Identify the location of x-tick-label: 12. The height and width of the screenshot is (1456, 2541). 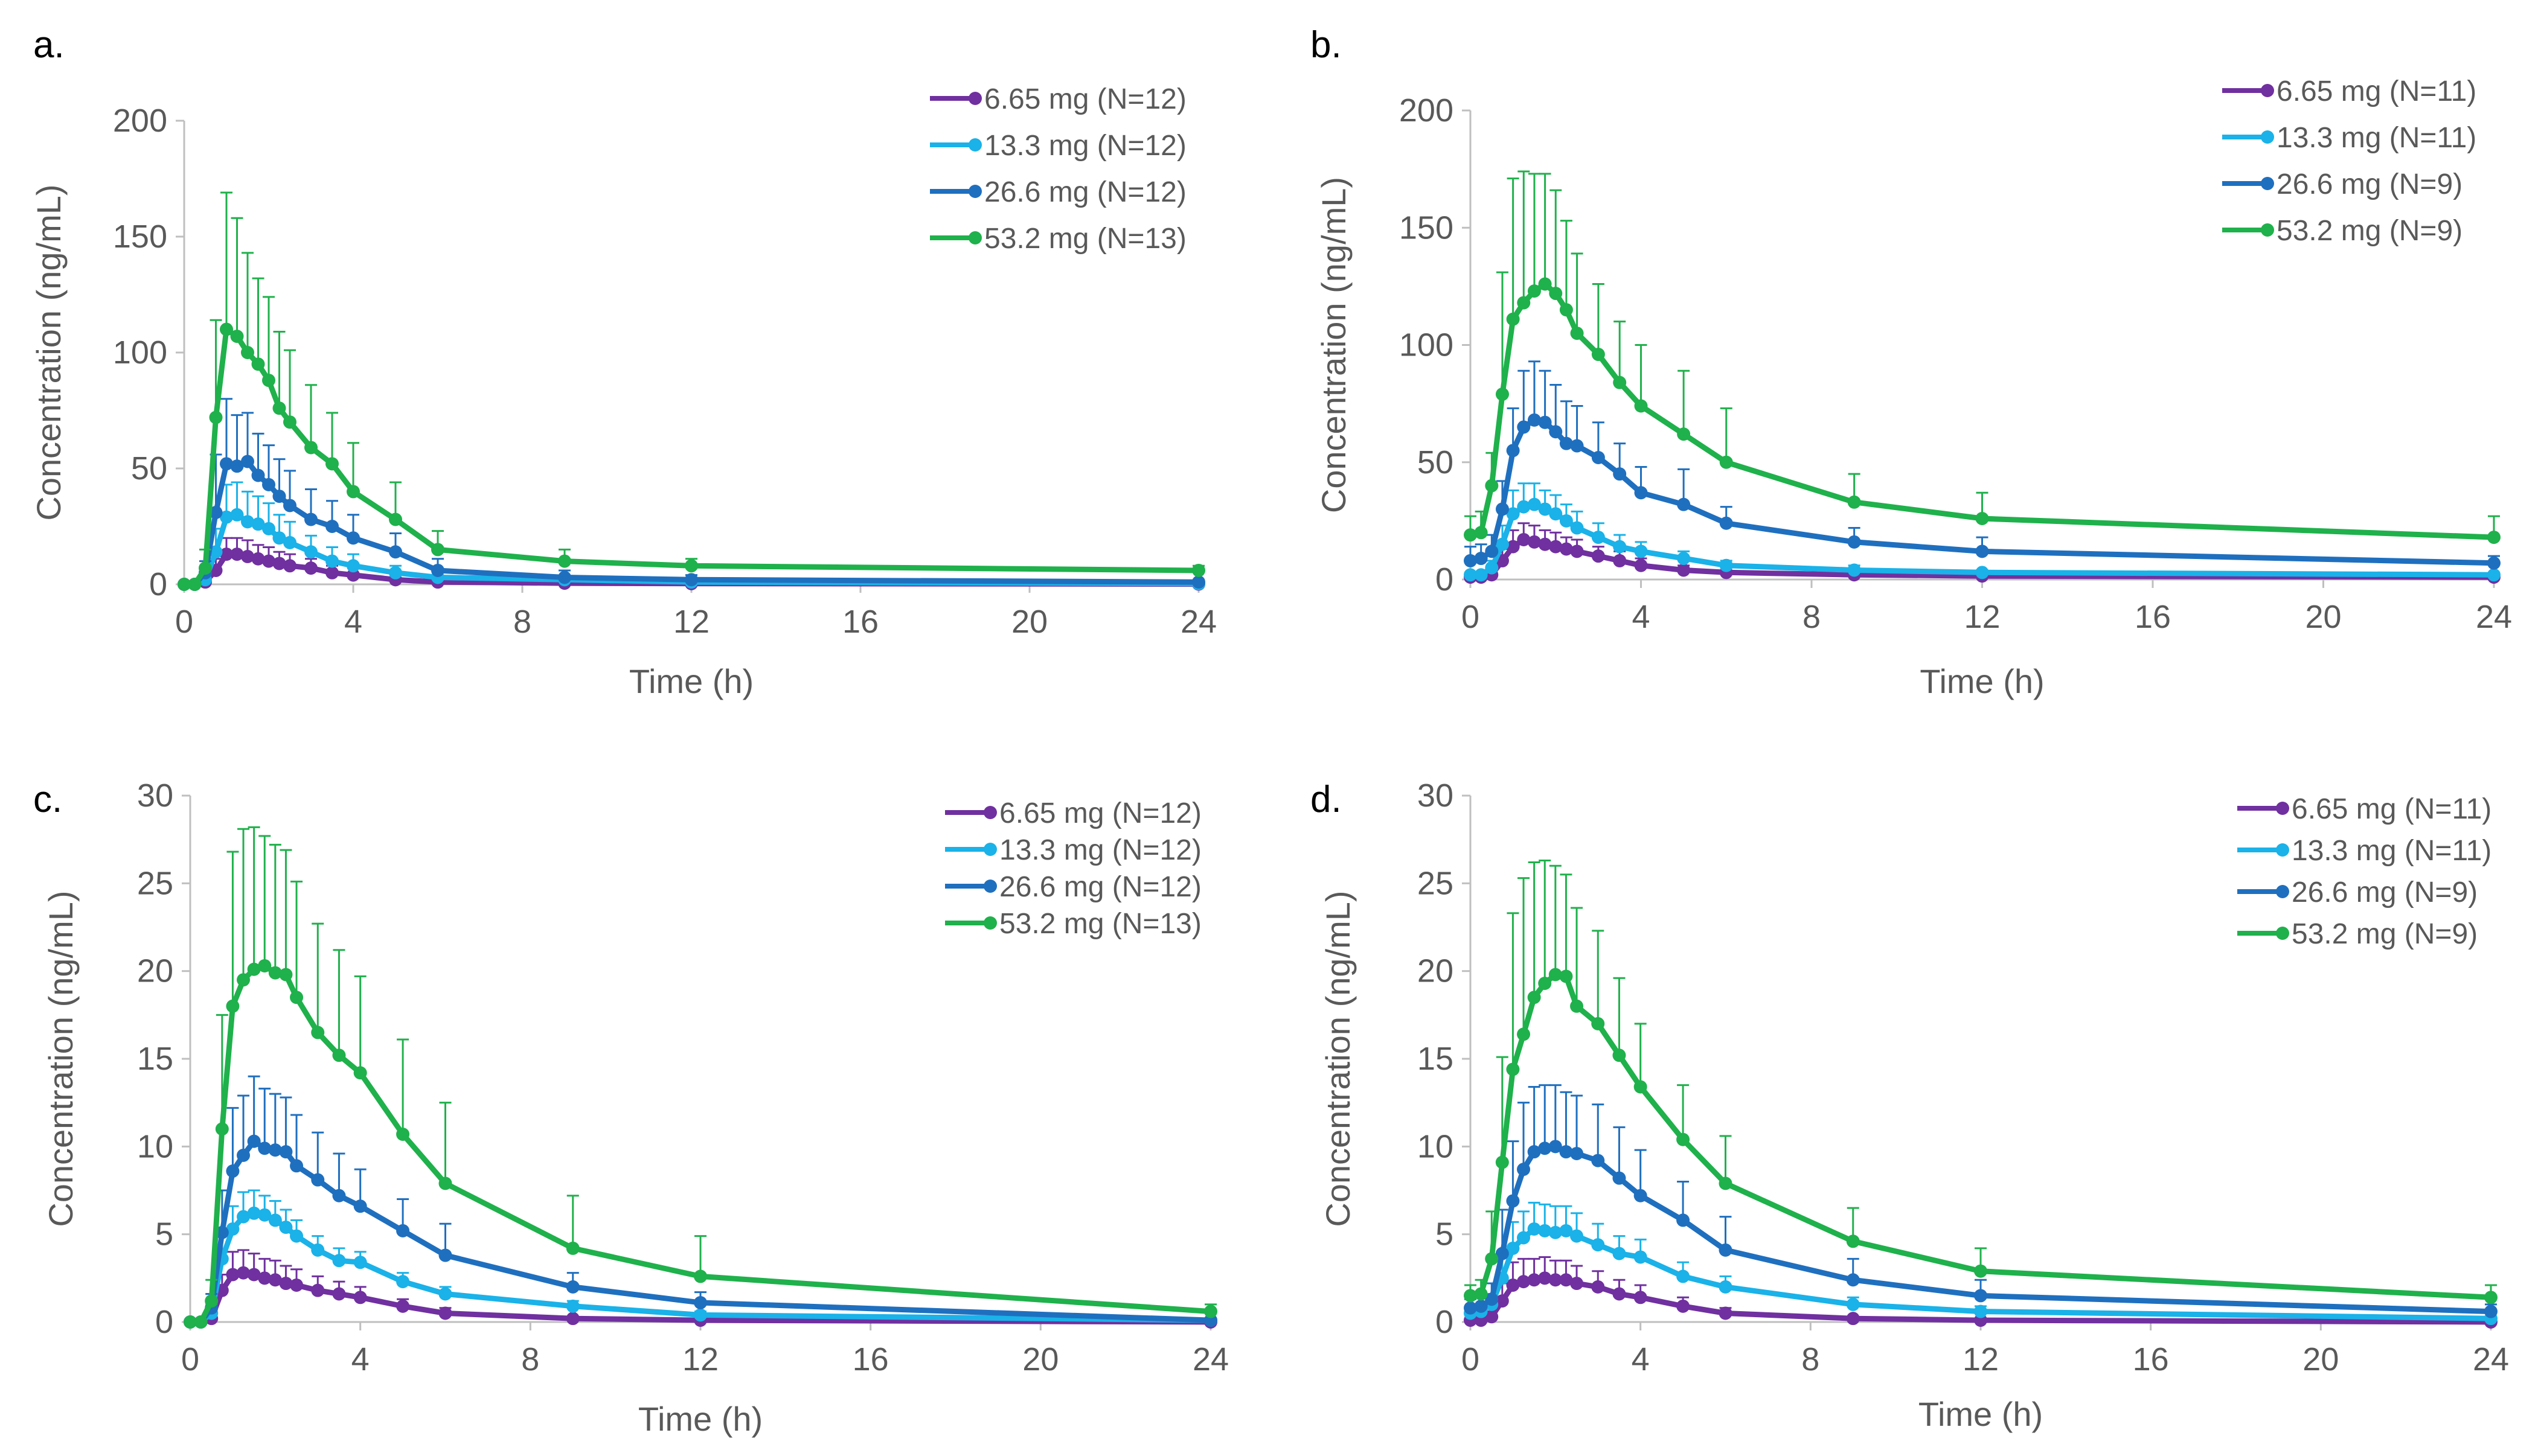
(1981, 1360).